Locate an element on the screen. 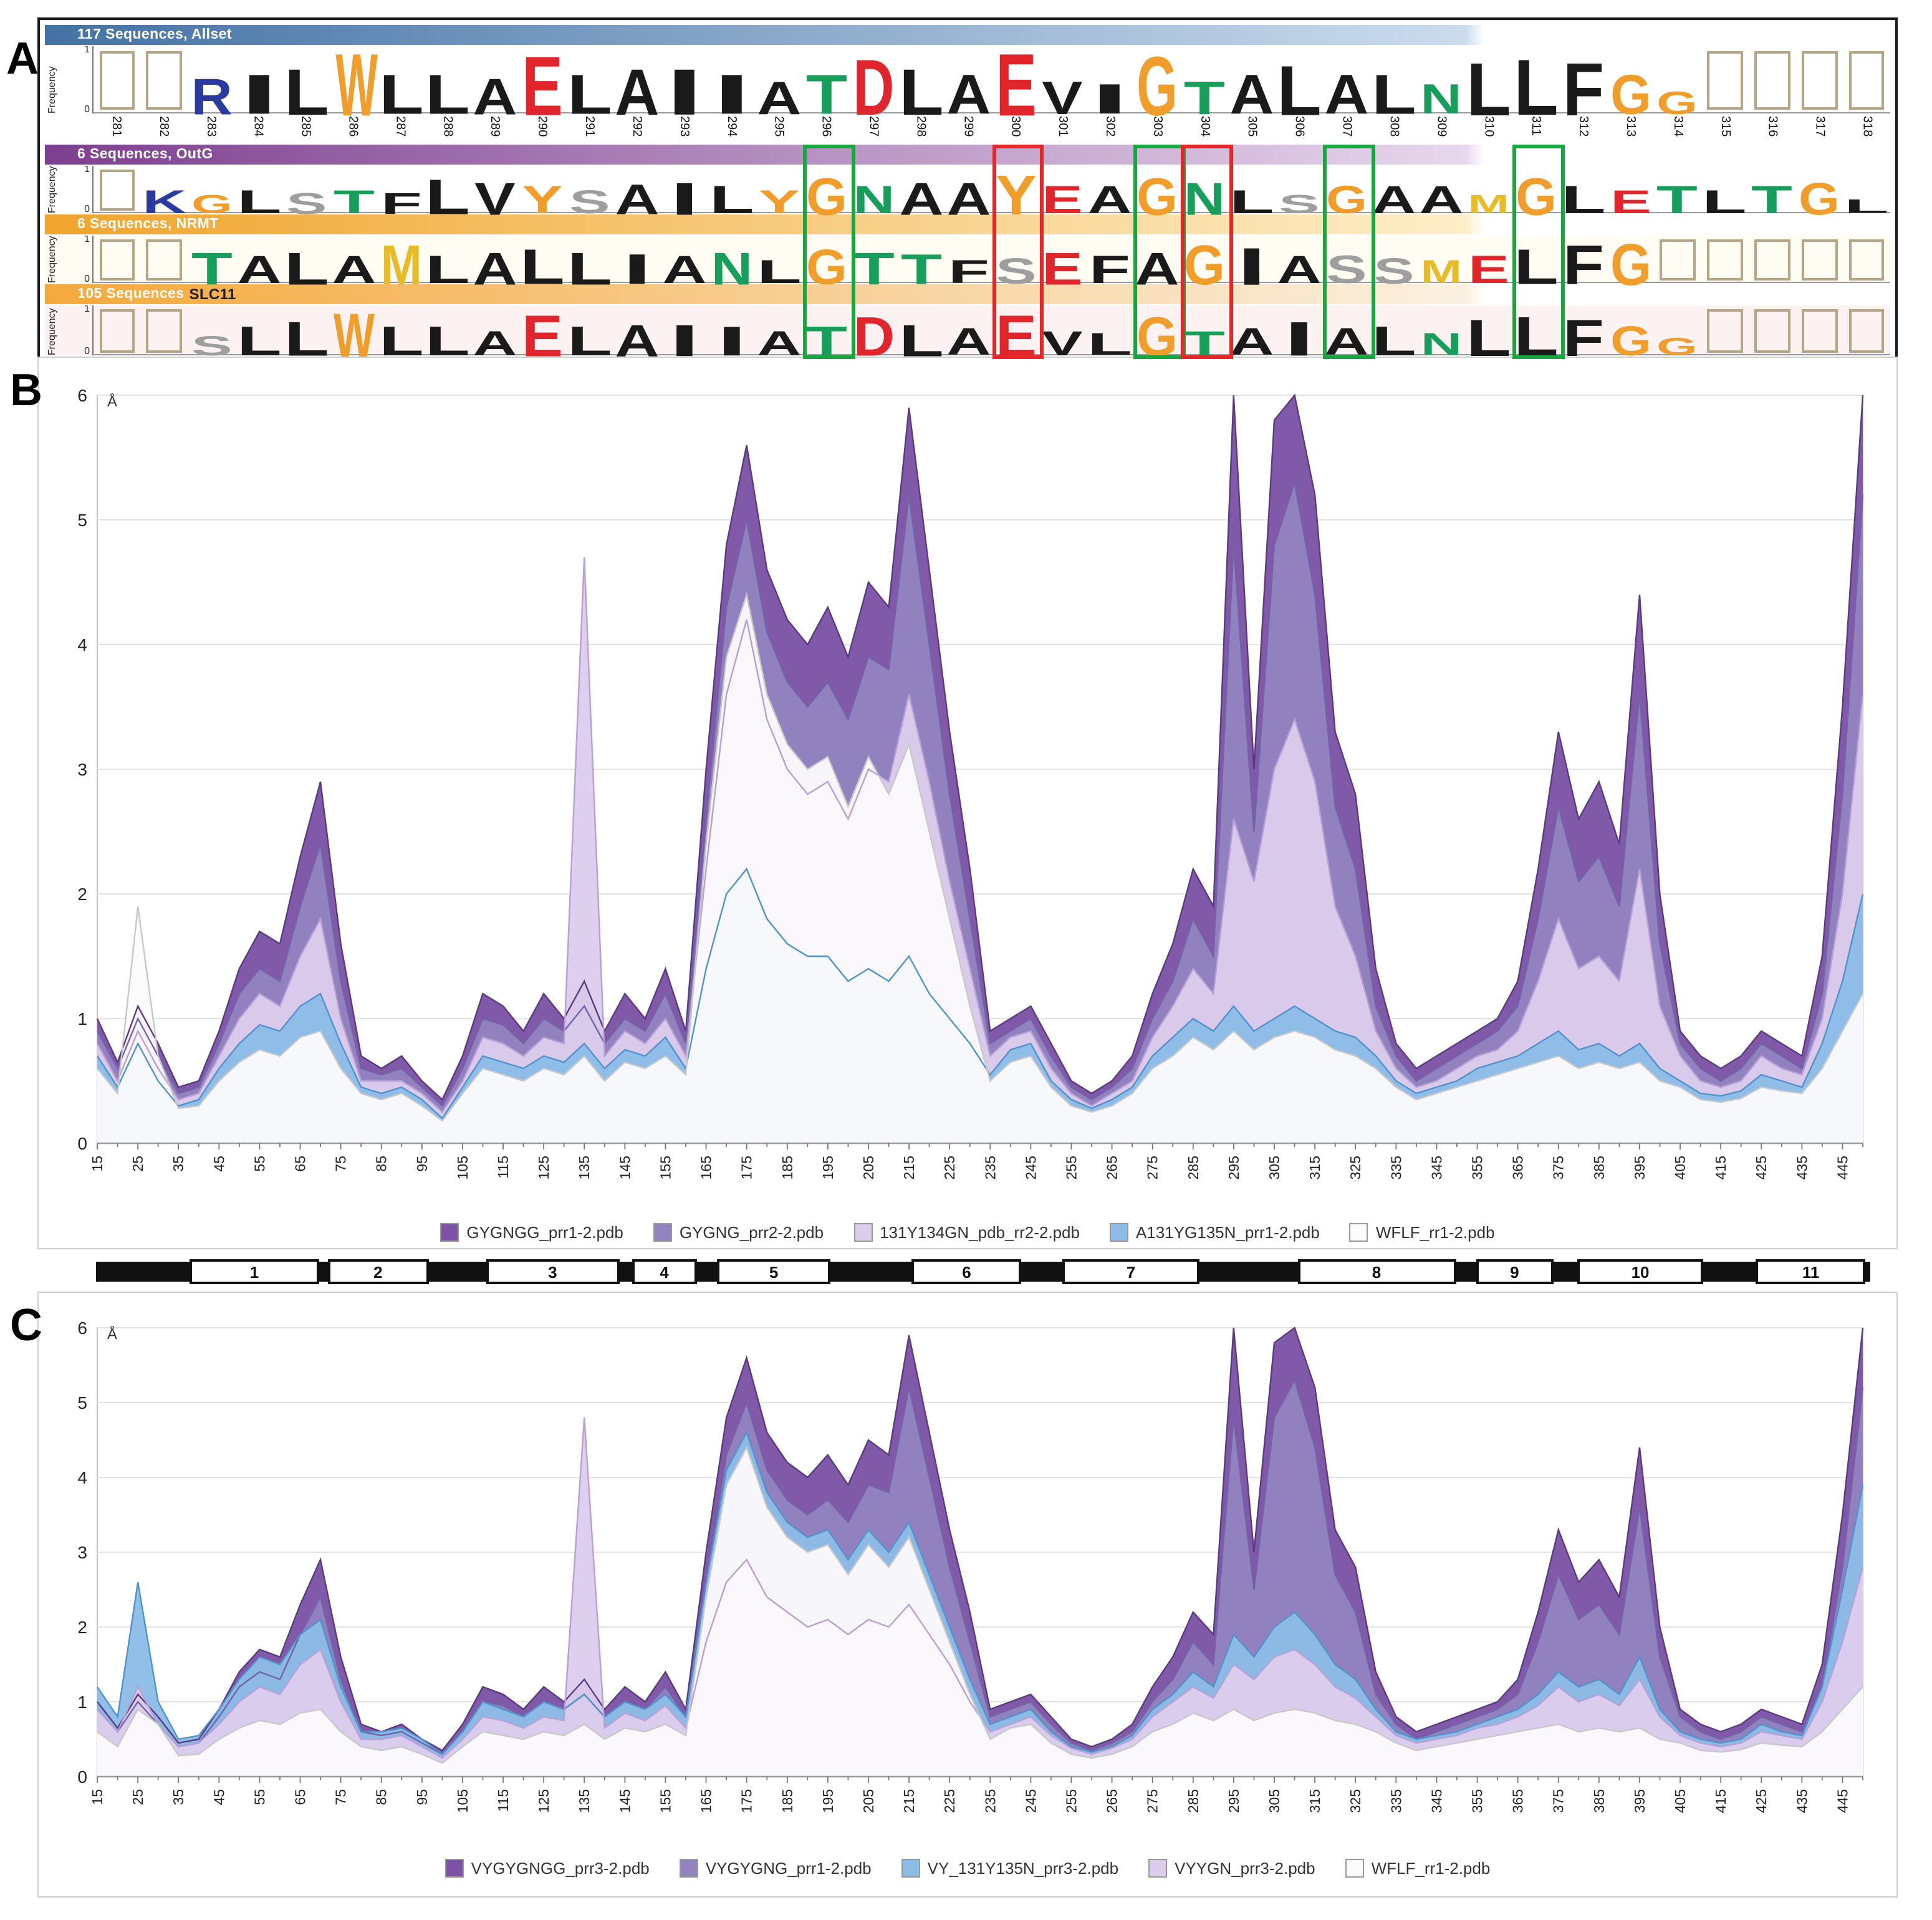 The height and width of the screenshot is (1920, 1932). position-label: 312 is located at coordinates (1583, 126).